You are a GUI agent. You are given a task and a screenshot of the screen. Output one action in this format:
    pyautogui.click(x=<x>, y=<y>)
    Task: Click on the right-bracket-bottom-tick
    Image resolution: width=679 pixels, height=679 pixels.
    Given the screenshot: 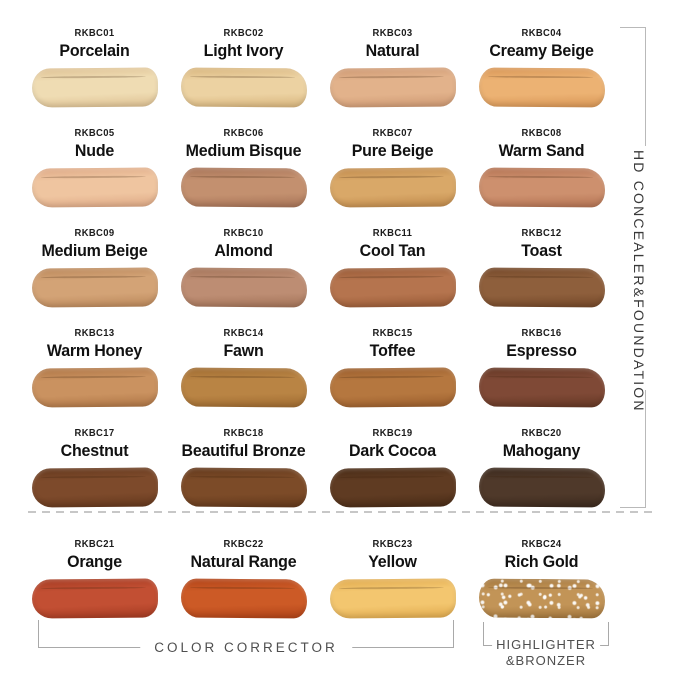 What is the action you would take?
    pyautogui.click(x=633, y=507)
    